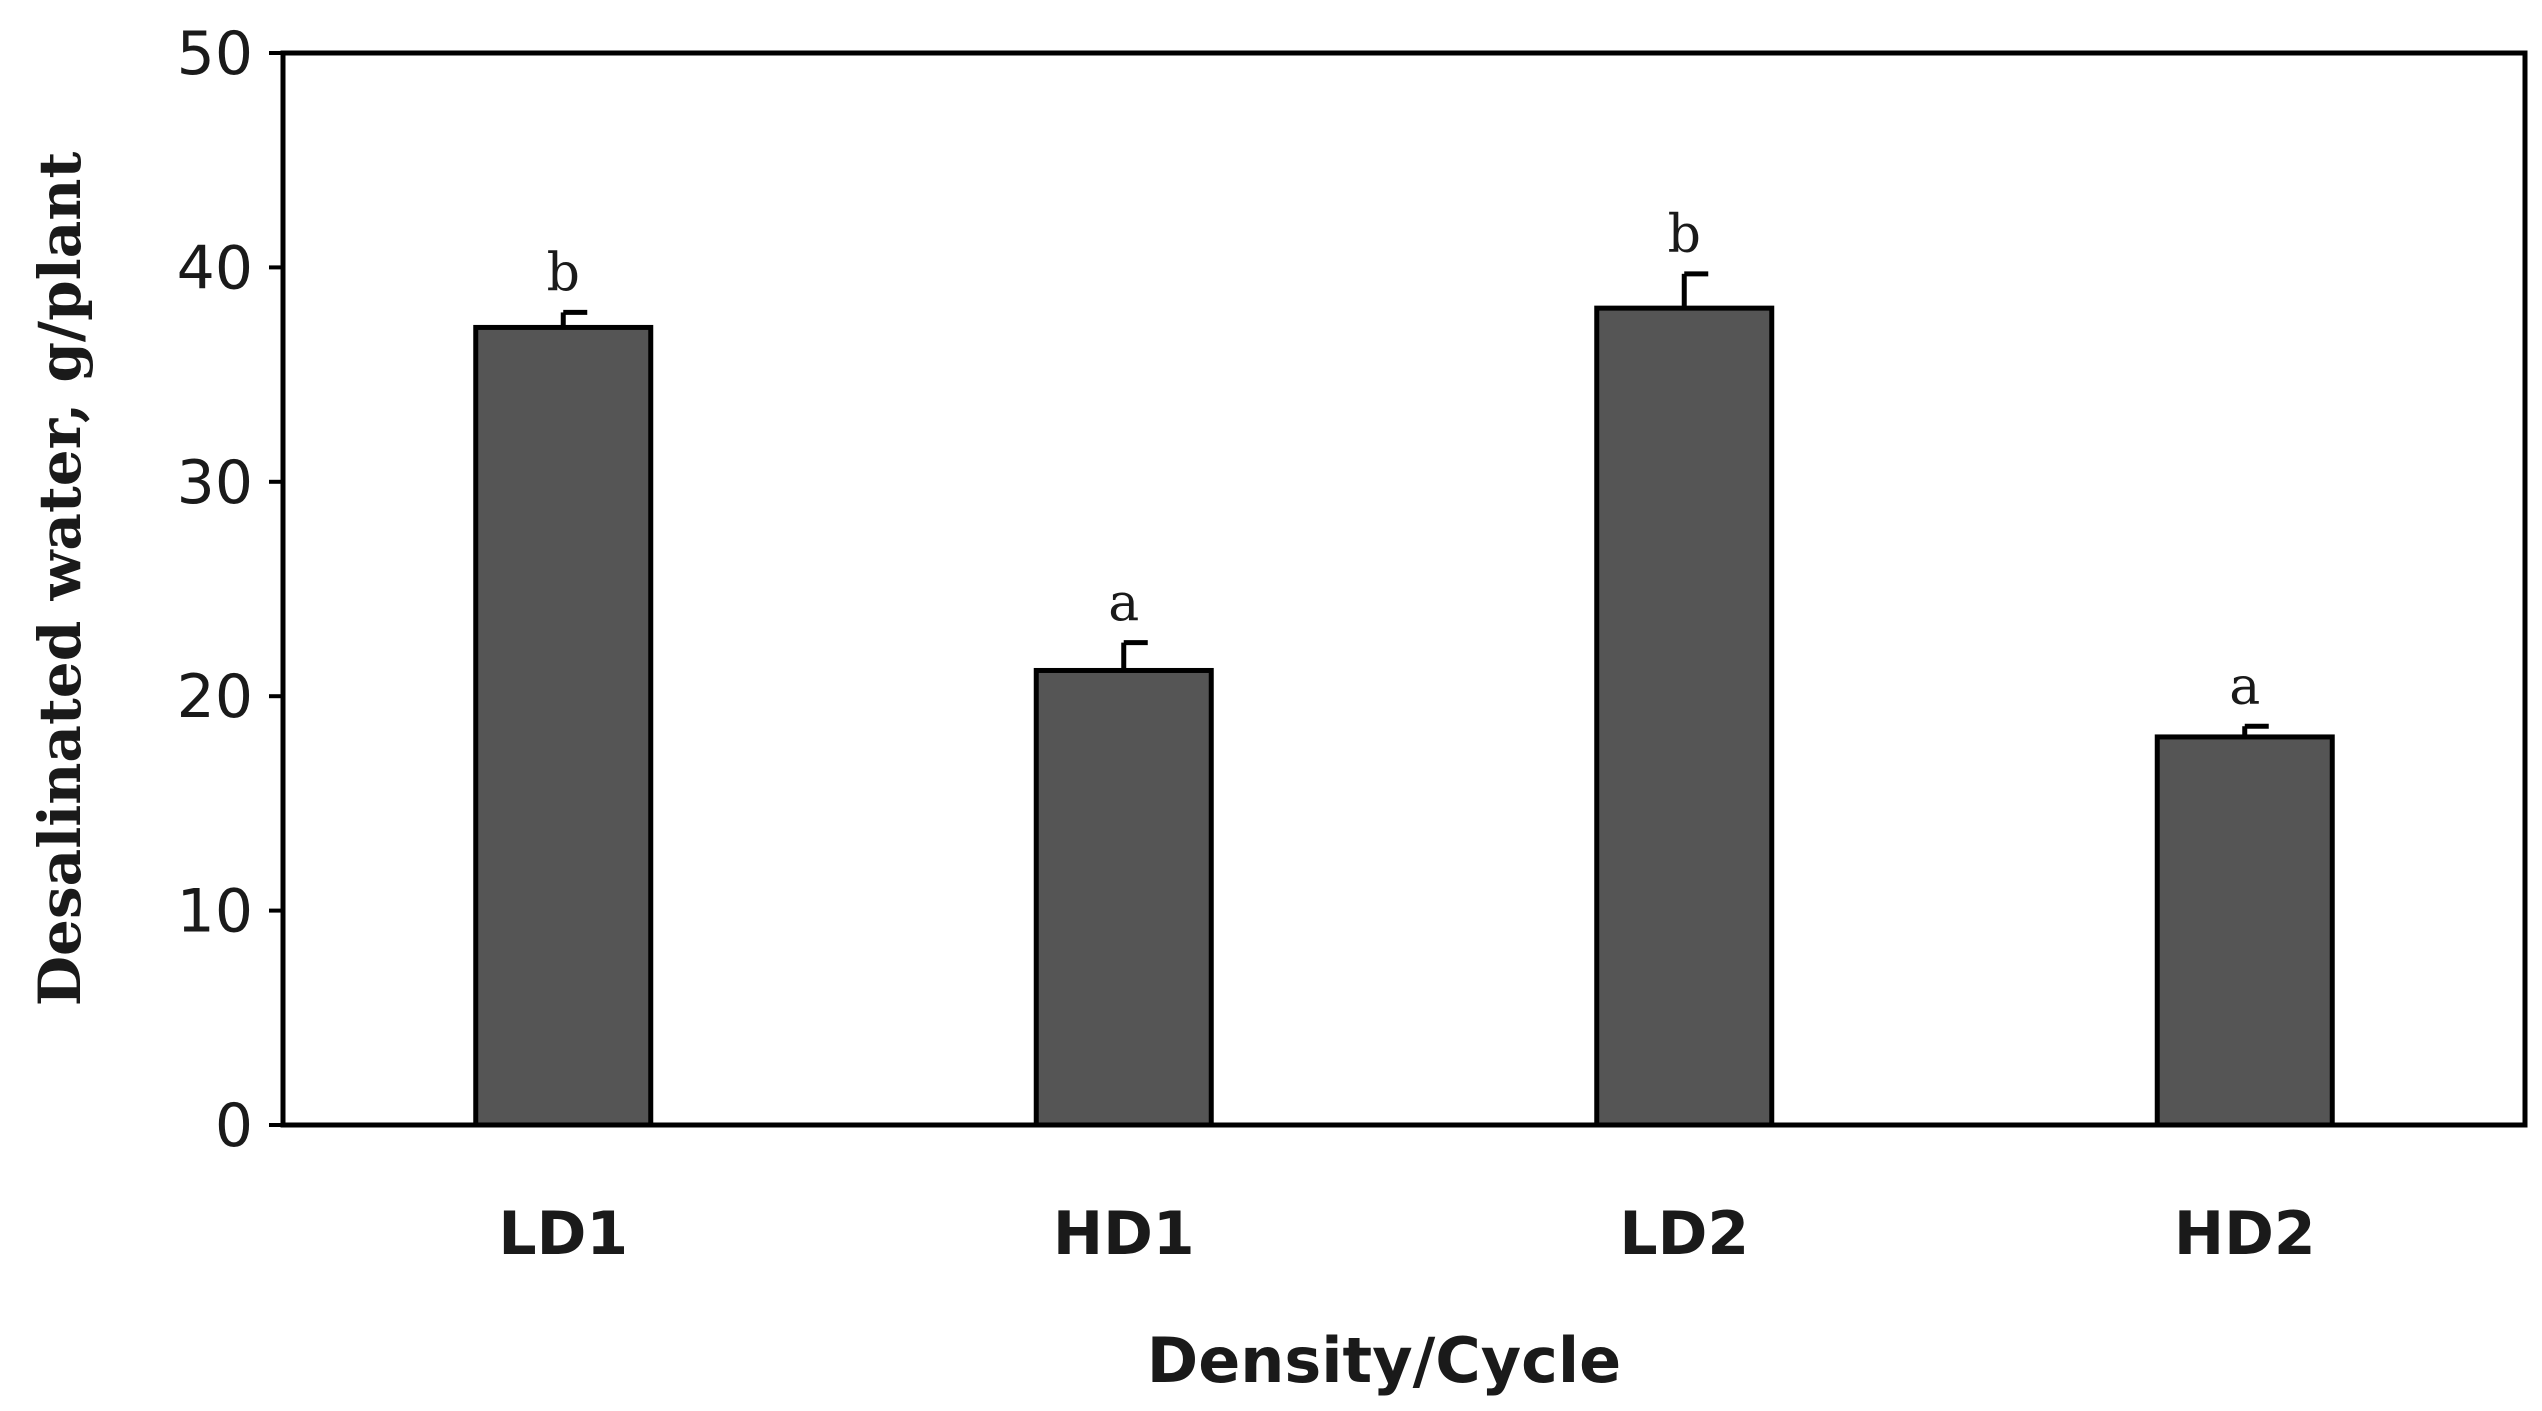  What do you see at coordinates (215, 483) in the screenshot?
I see `y-tick-label: 30` at bounding box center [215, 483].